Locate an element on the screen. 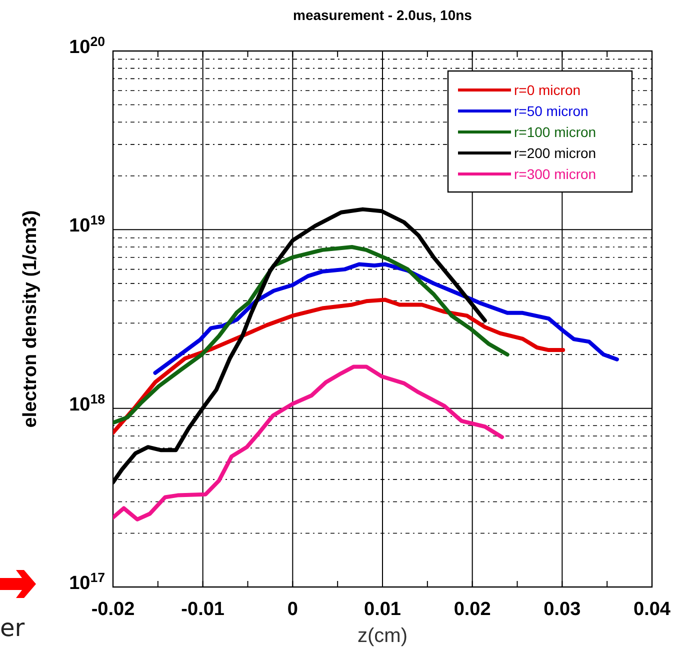 The height and width of the screenshot is (652, 676). legend-label: r=50 micron is located at coordinates (551, 111).